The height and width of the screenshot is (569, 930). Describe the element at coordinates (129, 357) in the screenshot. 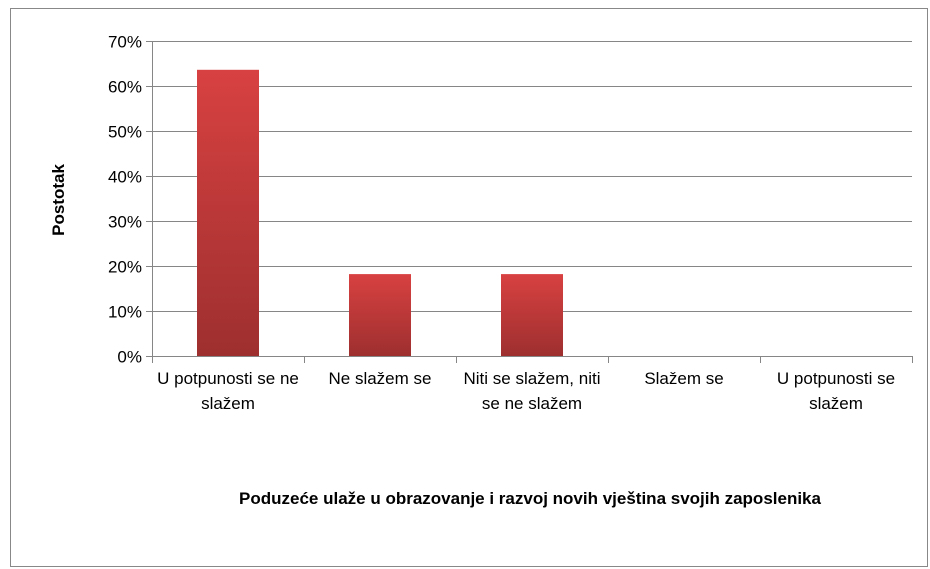

I see `y-tick-label: 0%` at that location.